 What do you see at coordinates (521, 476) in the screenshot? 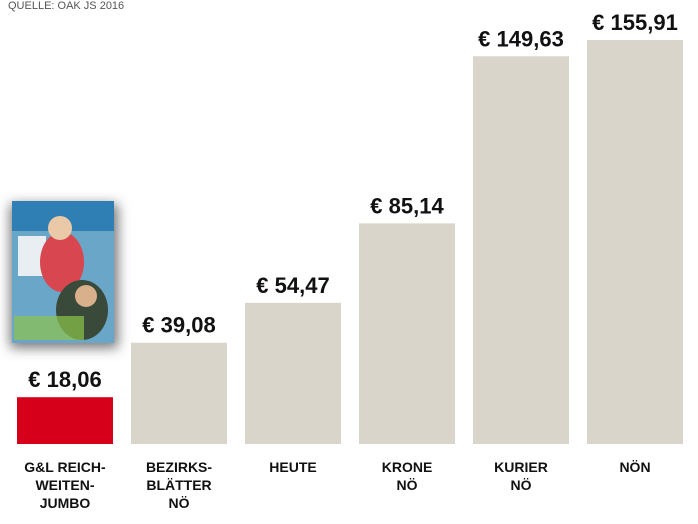
I see `category-label: KURIER NÖ` at bounding box center [521, 476].